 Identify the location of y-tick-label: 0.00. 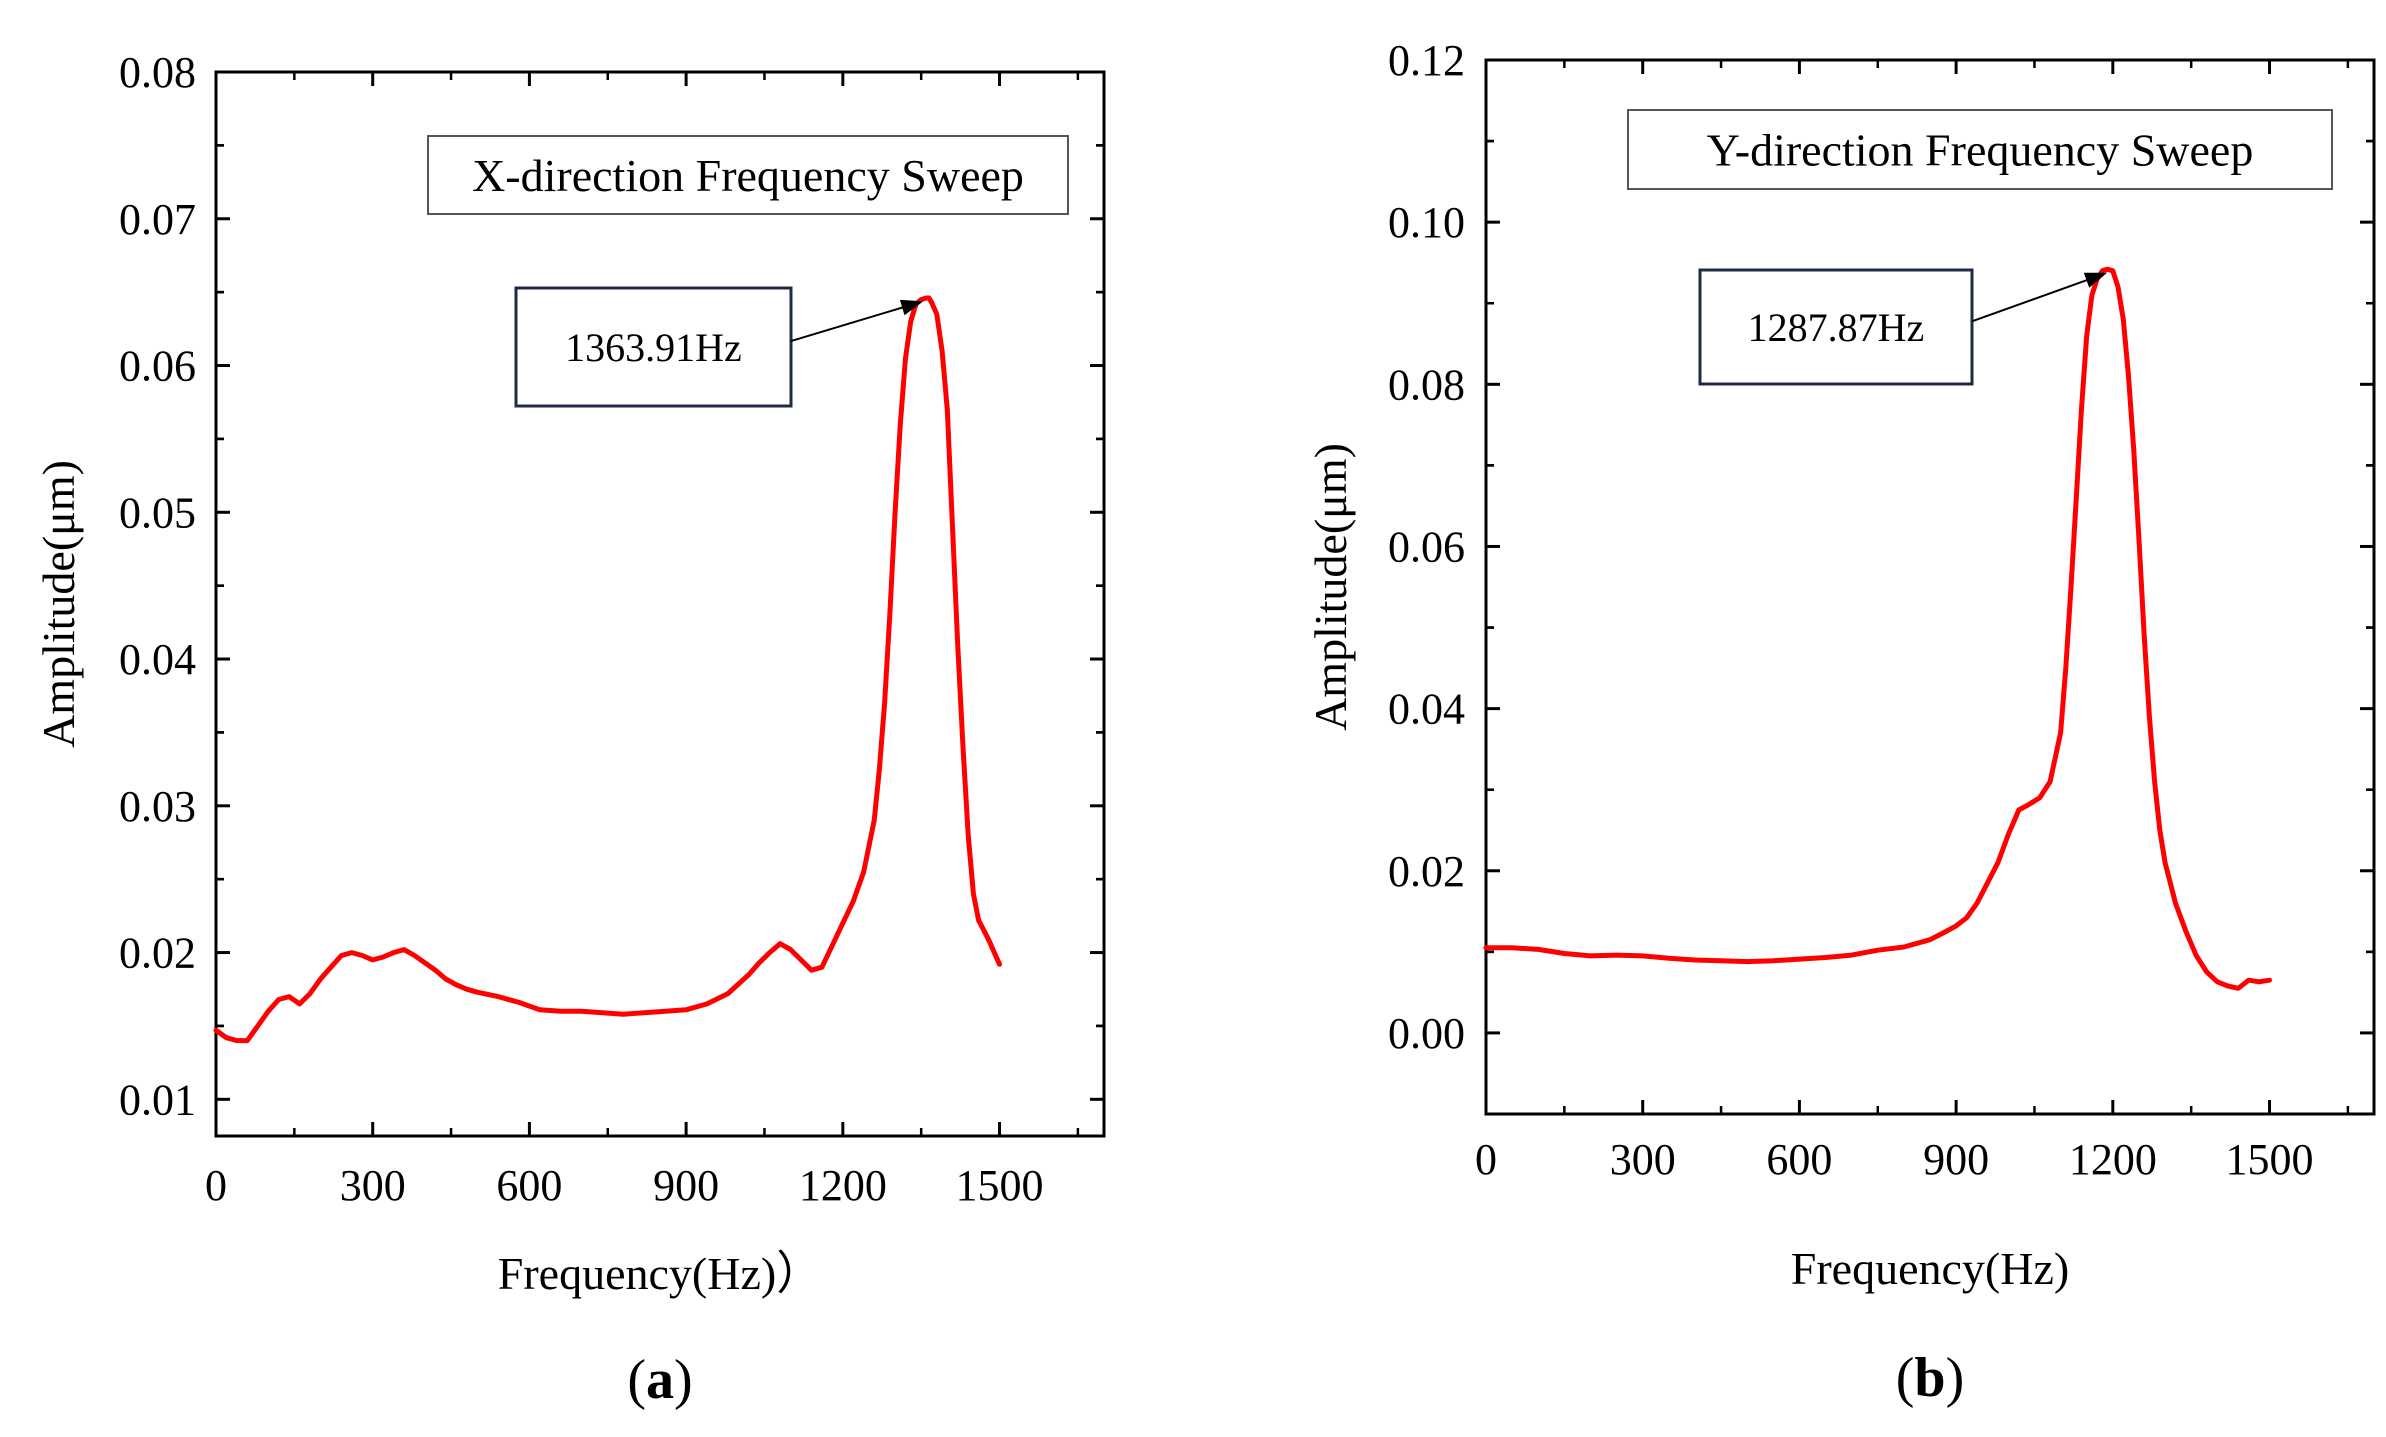
(1426, 1033).